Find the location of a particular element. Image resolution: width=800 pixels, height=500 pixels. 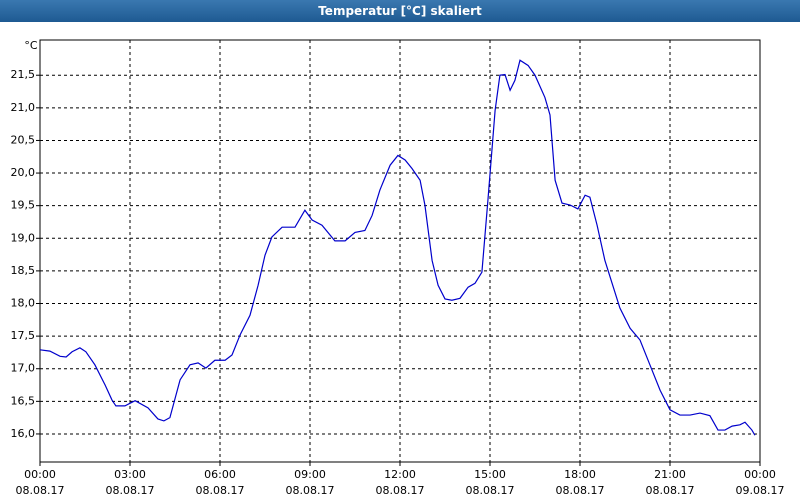

y-tick-label: 18,5 is located at coordinates (23, 270).